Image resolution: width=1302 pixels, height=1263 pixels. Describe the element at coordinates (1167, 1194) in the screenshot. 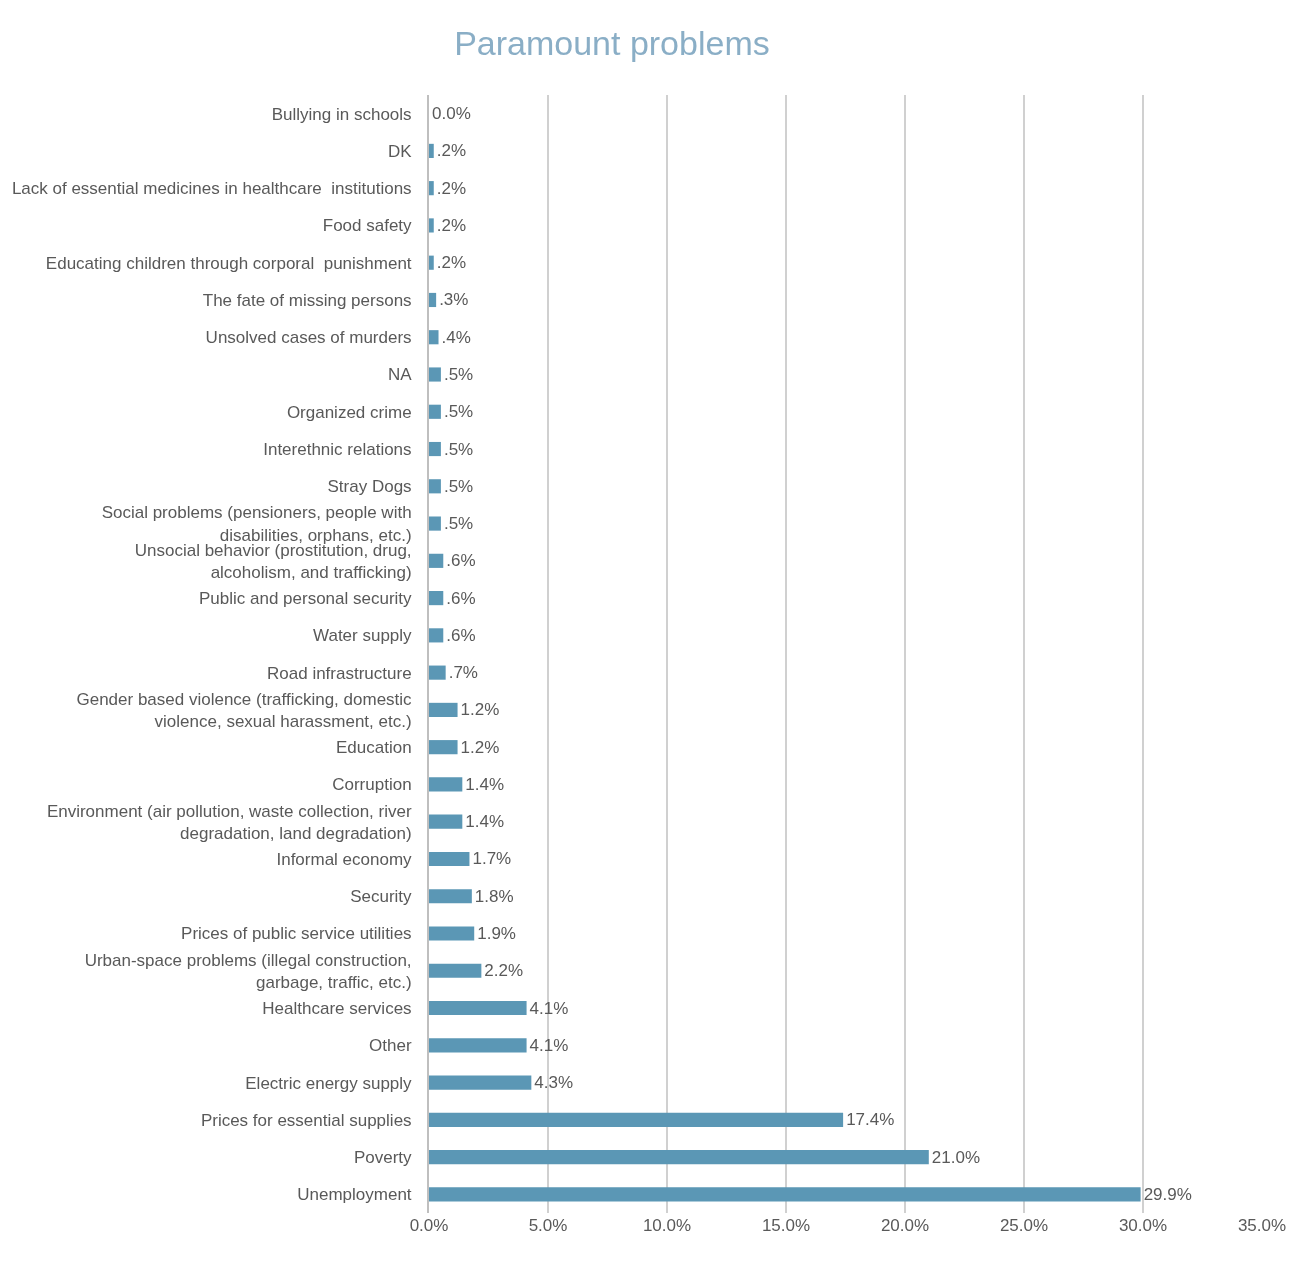

I see `data-label: 29.9%` at that location.